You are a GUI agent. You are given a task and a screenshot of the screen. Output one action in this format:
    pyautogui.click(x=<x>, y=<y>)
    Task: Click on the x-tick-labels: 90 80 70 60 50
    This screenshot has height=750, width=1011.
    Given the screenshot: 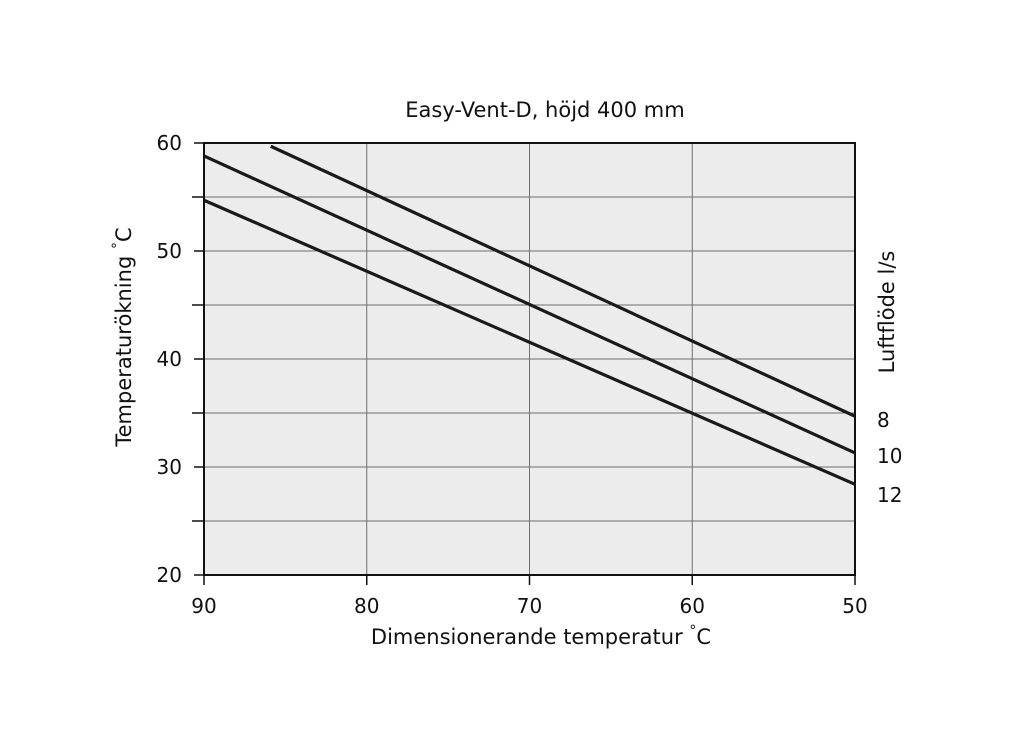 What is the action you would take?
    pyautogui.click(x=529, y=606)
    